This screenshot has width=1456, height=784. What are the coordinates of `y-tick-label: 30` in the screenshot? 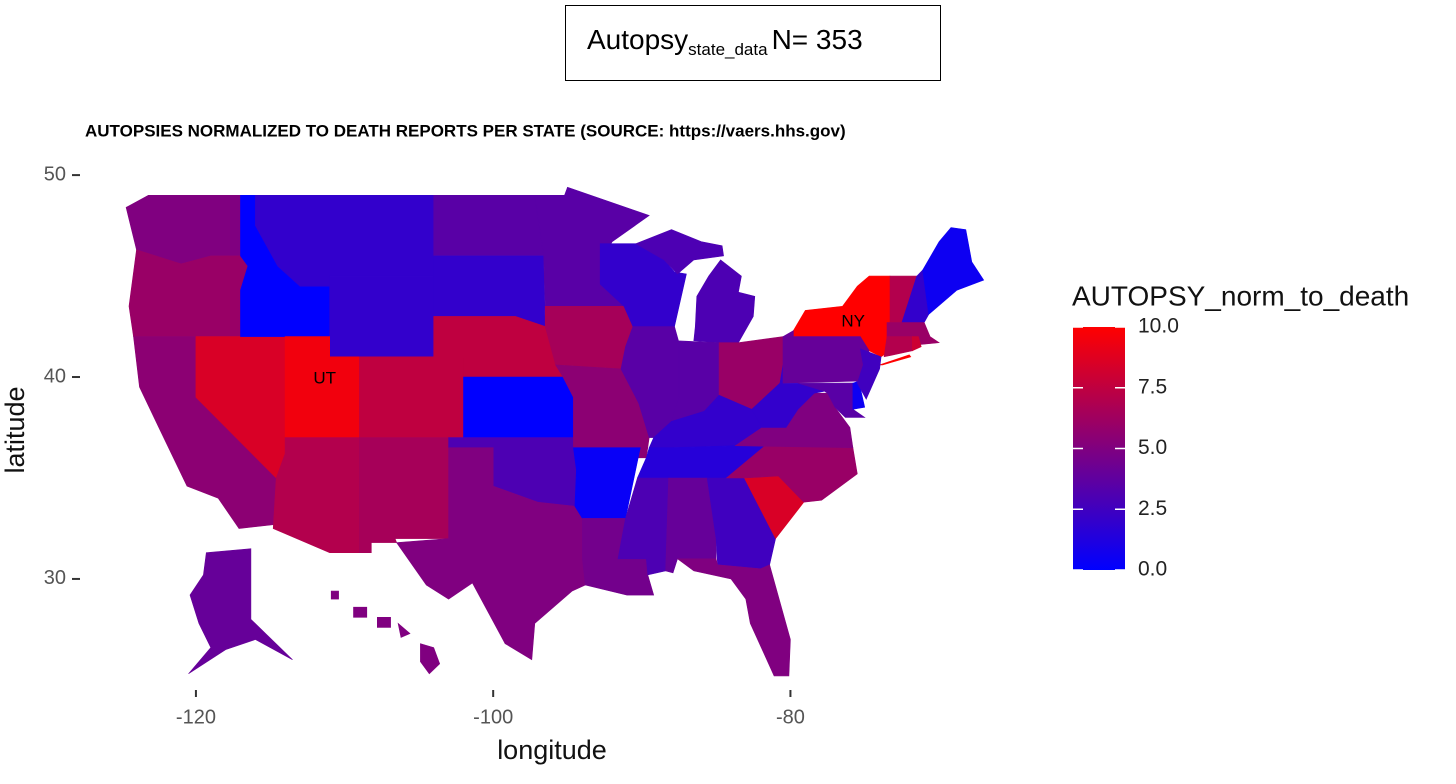 It's located at (55, 578).